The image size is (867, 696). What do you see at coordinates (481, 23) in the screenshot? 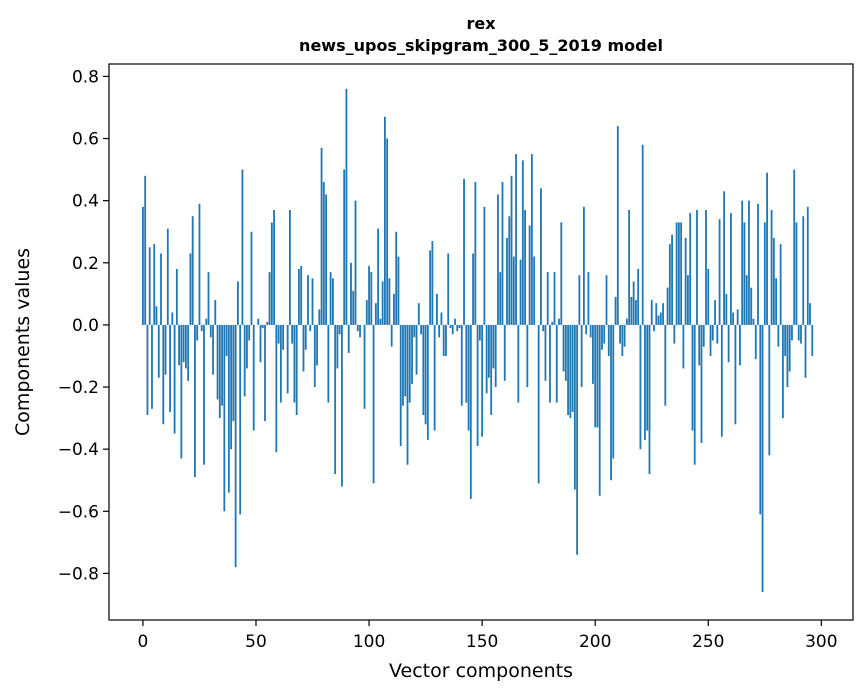
I see `chart-title-line1: rex` at bounding box center [481, 23].